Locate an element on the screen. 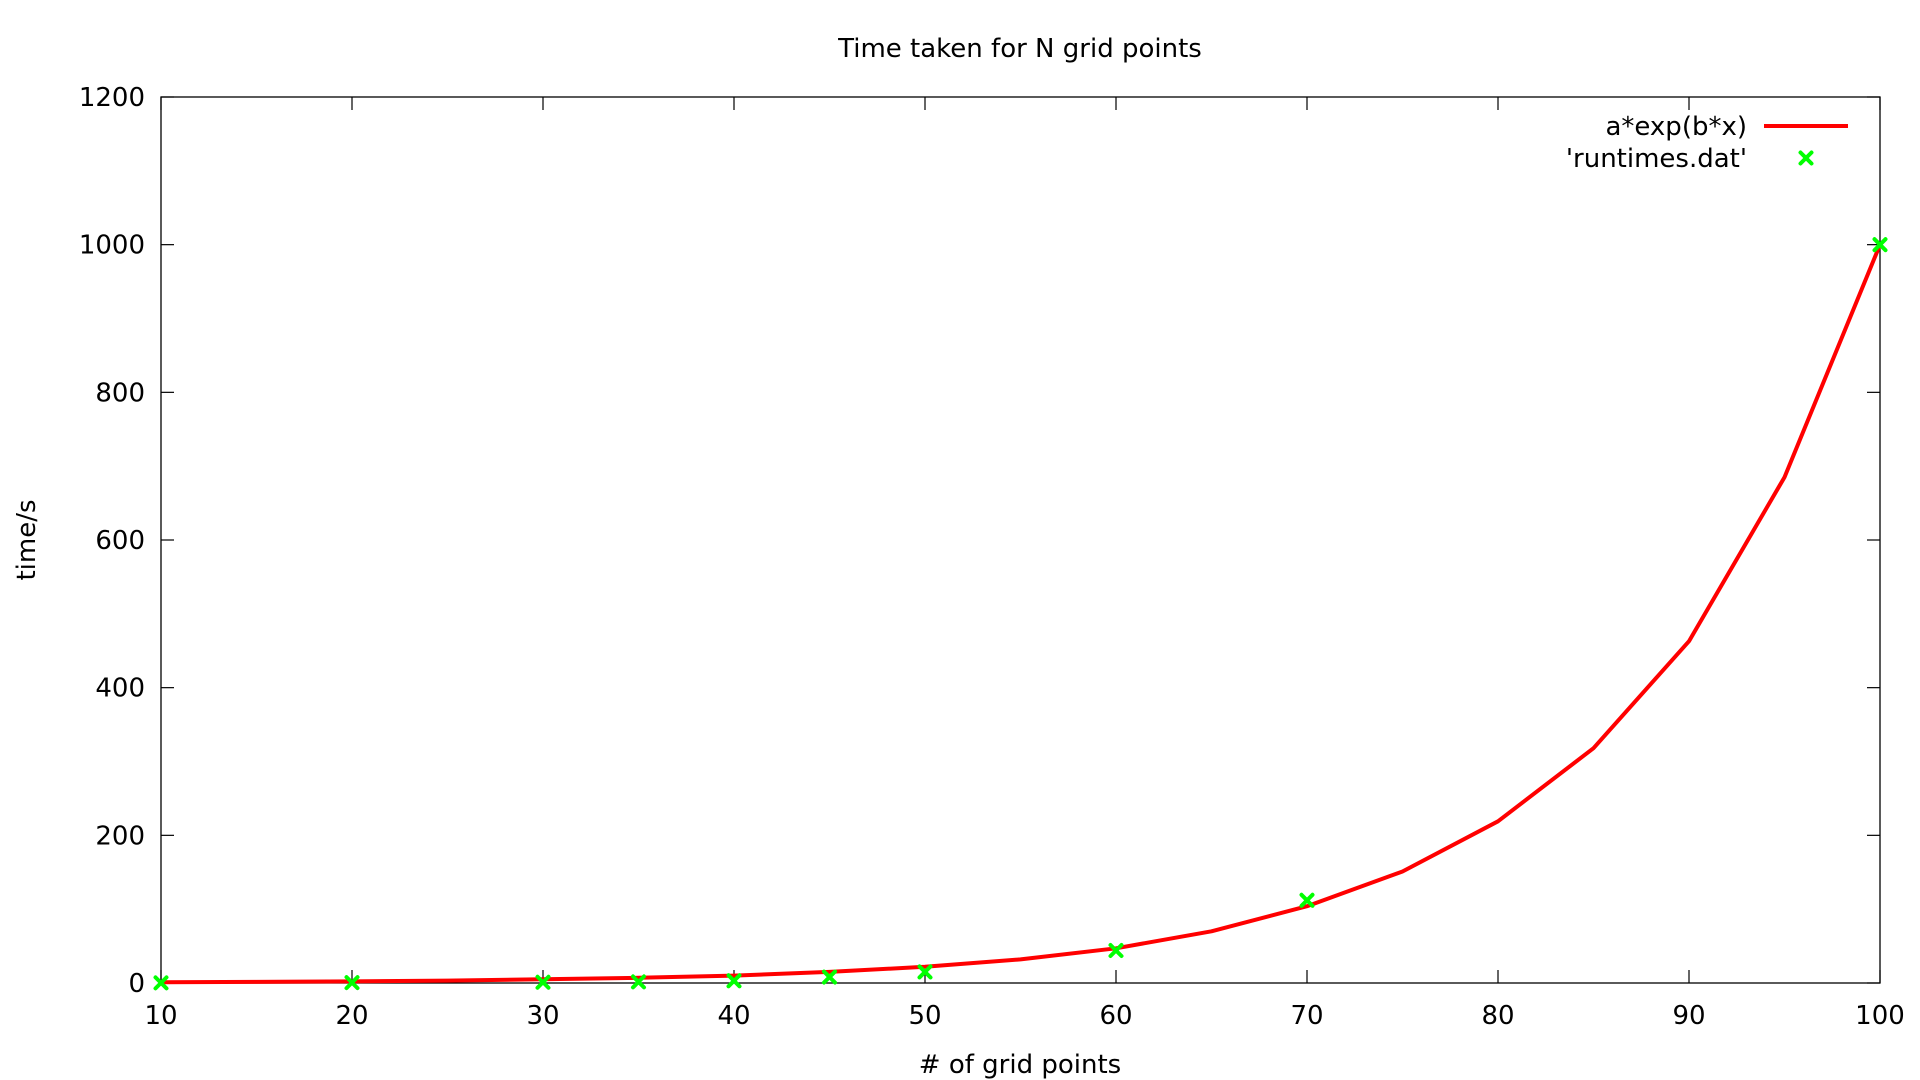  y-tick-label: 600 is located at coordinates (120, 541).